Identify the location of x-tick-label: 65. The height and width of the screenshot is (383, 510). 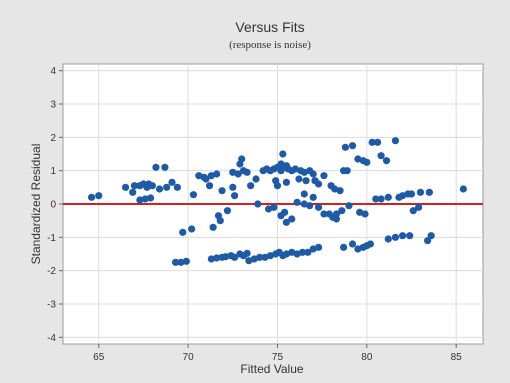
(99, 357).